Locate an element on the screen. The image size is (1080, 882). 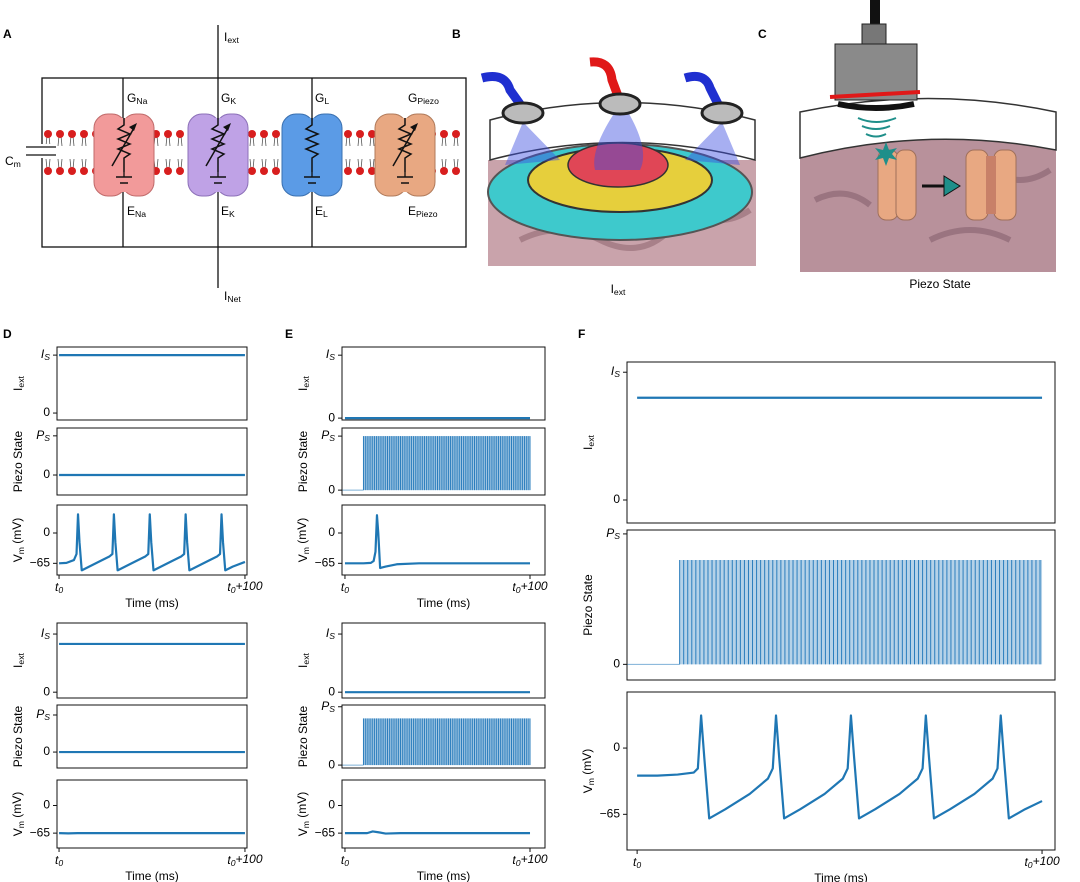
y-tick-label: IS is located at coordinates (330, 354).